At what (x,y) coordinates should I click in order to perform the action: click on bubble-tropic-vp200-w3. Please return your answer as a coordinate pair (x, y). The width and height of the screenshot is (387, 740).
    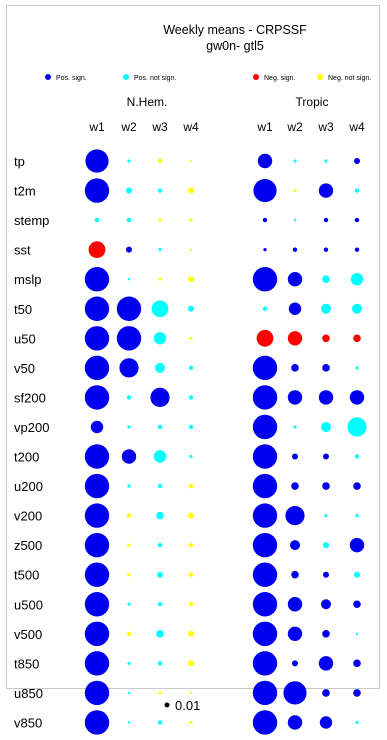
    Looking at the image, I should click on (326, 426).